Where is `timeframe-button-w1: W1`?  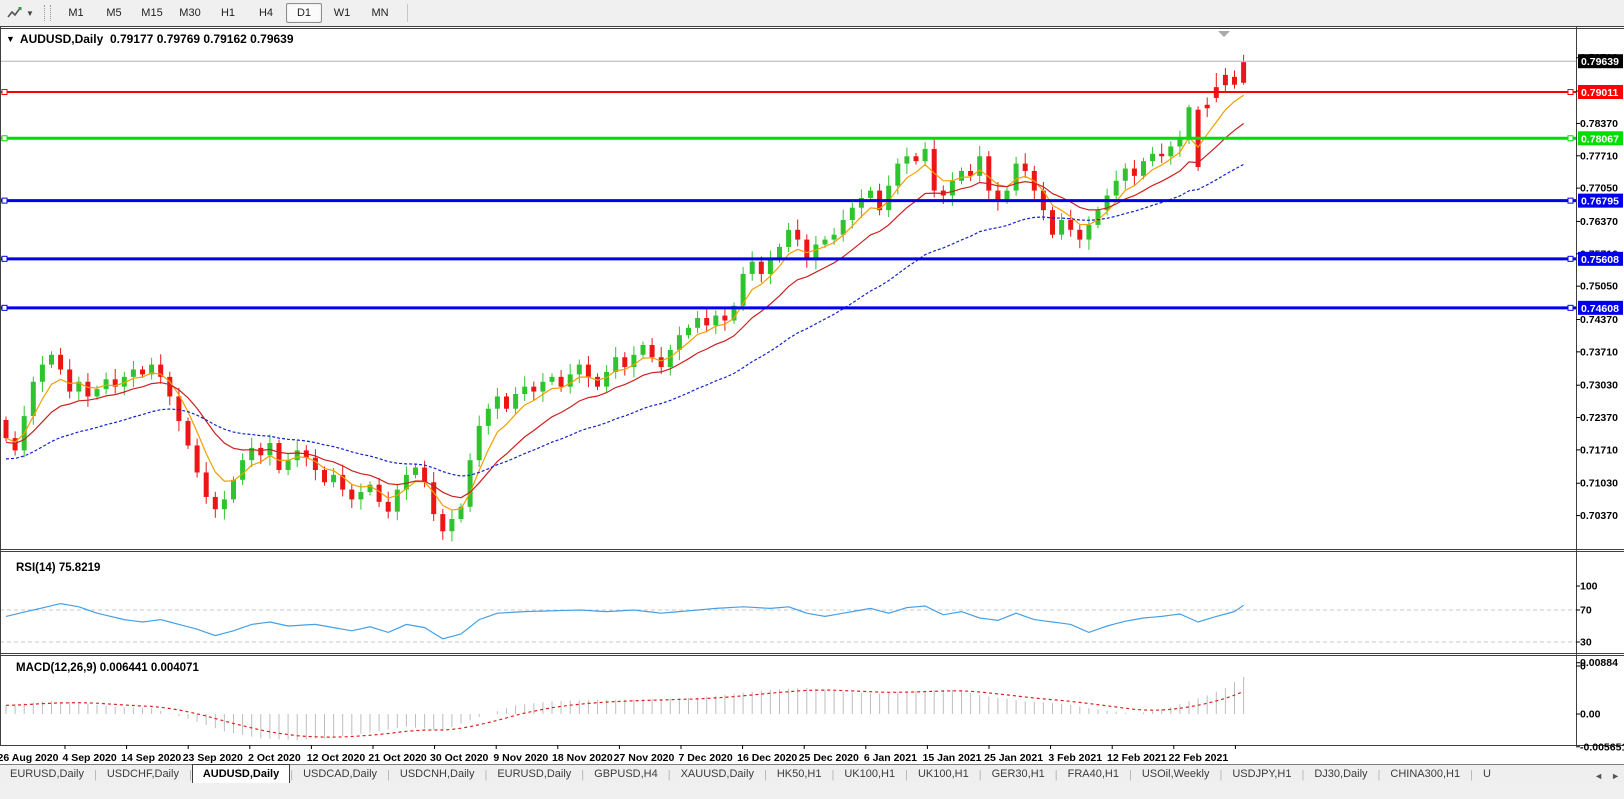 timeframe-button-w1: W1 is located at coordinates (342, 13).